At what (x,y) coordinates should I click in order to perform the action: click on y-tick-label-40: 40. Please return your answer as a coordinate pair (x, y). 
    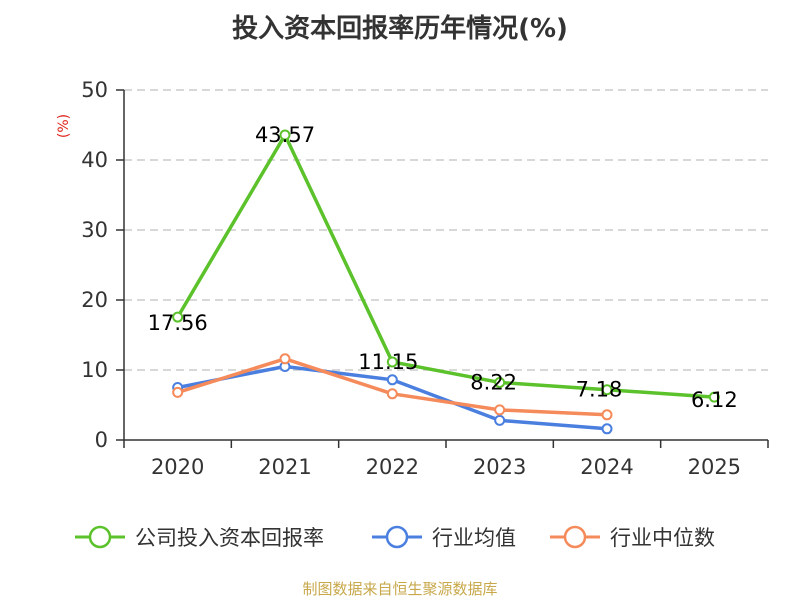
    Looking at the image, I should click on (94, 160).